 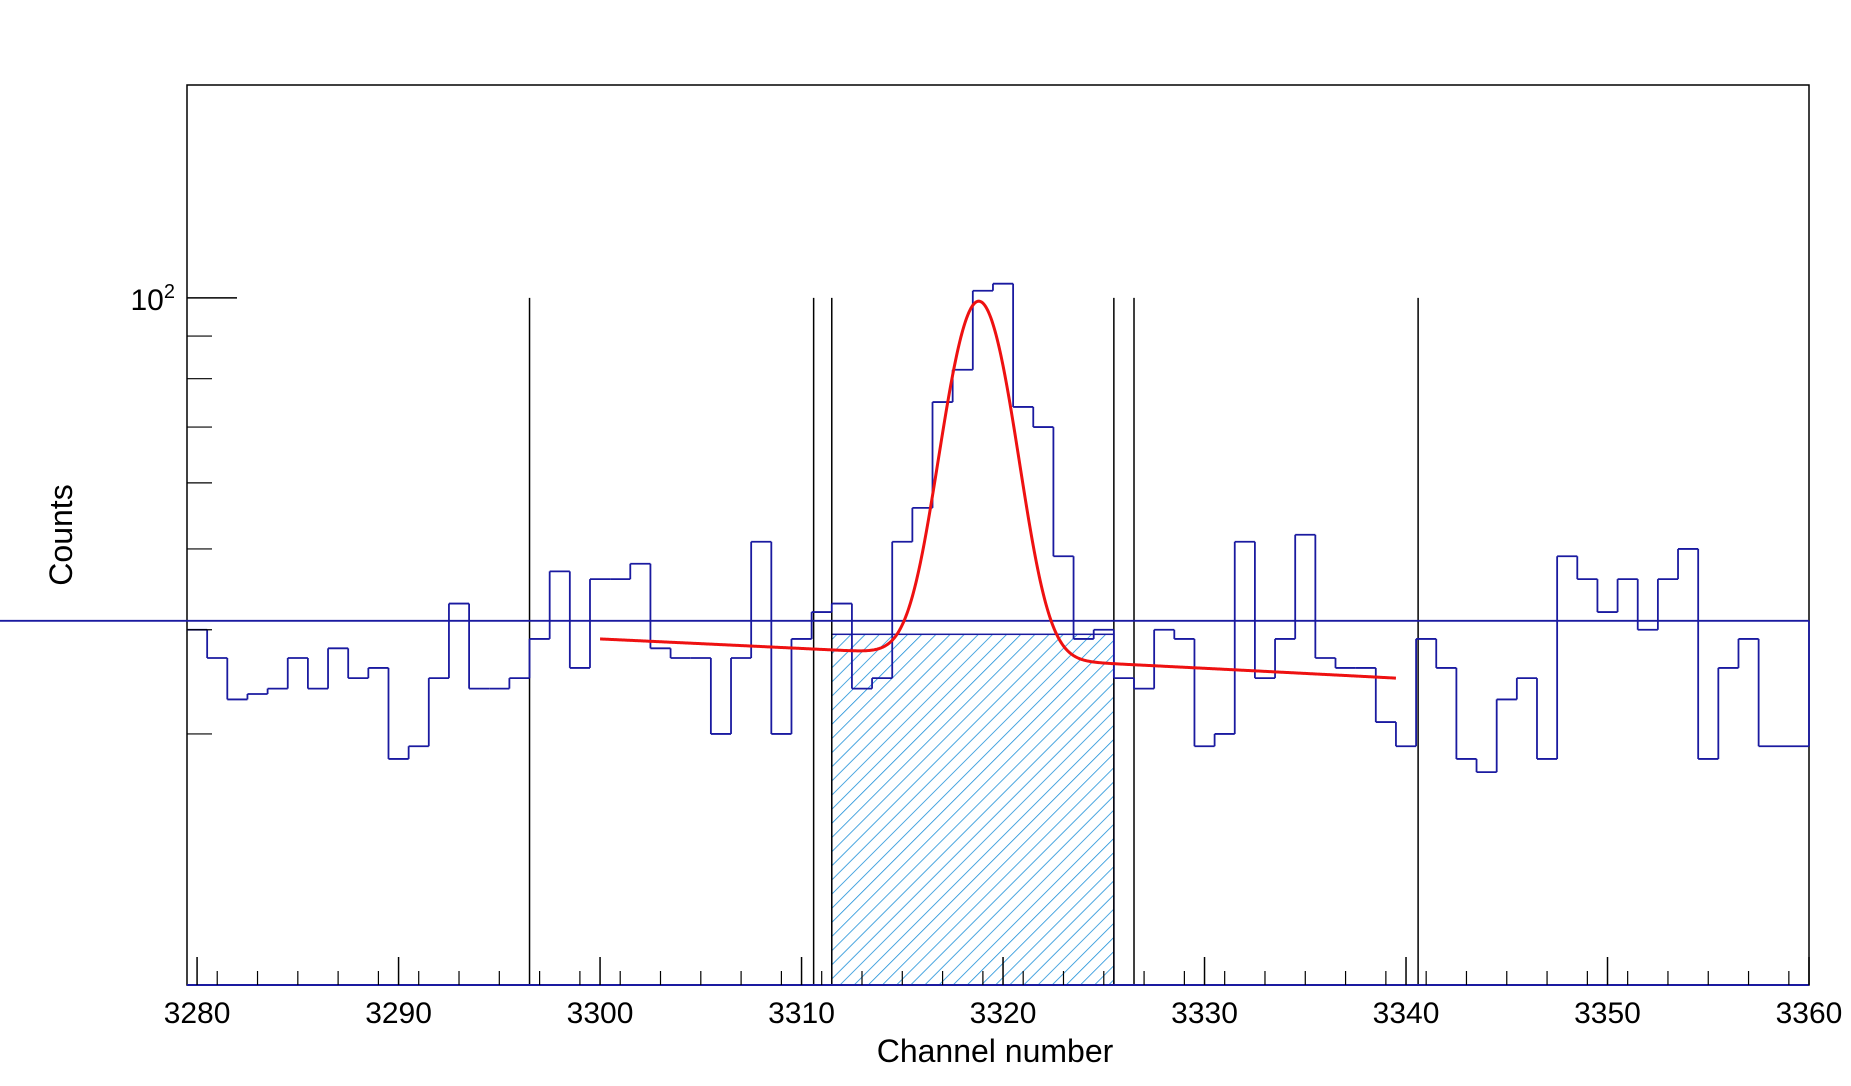 What do you see at coordinates (398, 1013) in the screenshot?
I see `x-tick-label-3290: 3290` at bounding box center [398, 1013].